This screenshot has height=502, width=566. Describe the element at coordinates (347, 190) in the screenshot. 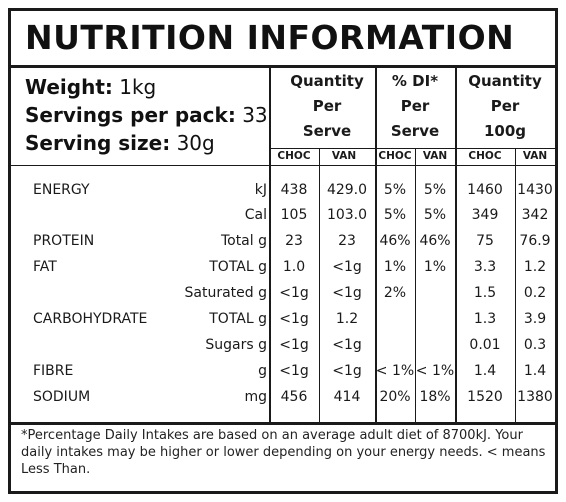

I see `nutrient-value: 429.0` at that location.